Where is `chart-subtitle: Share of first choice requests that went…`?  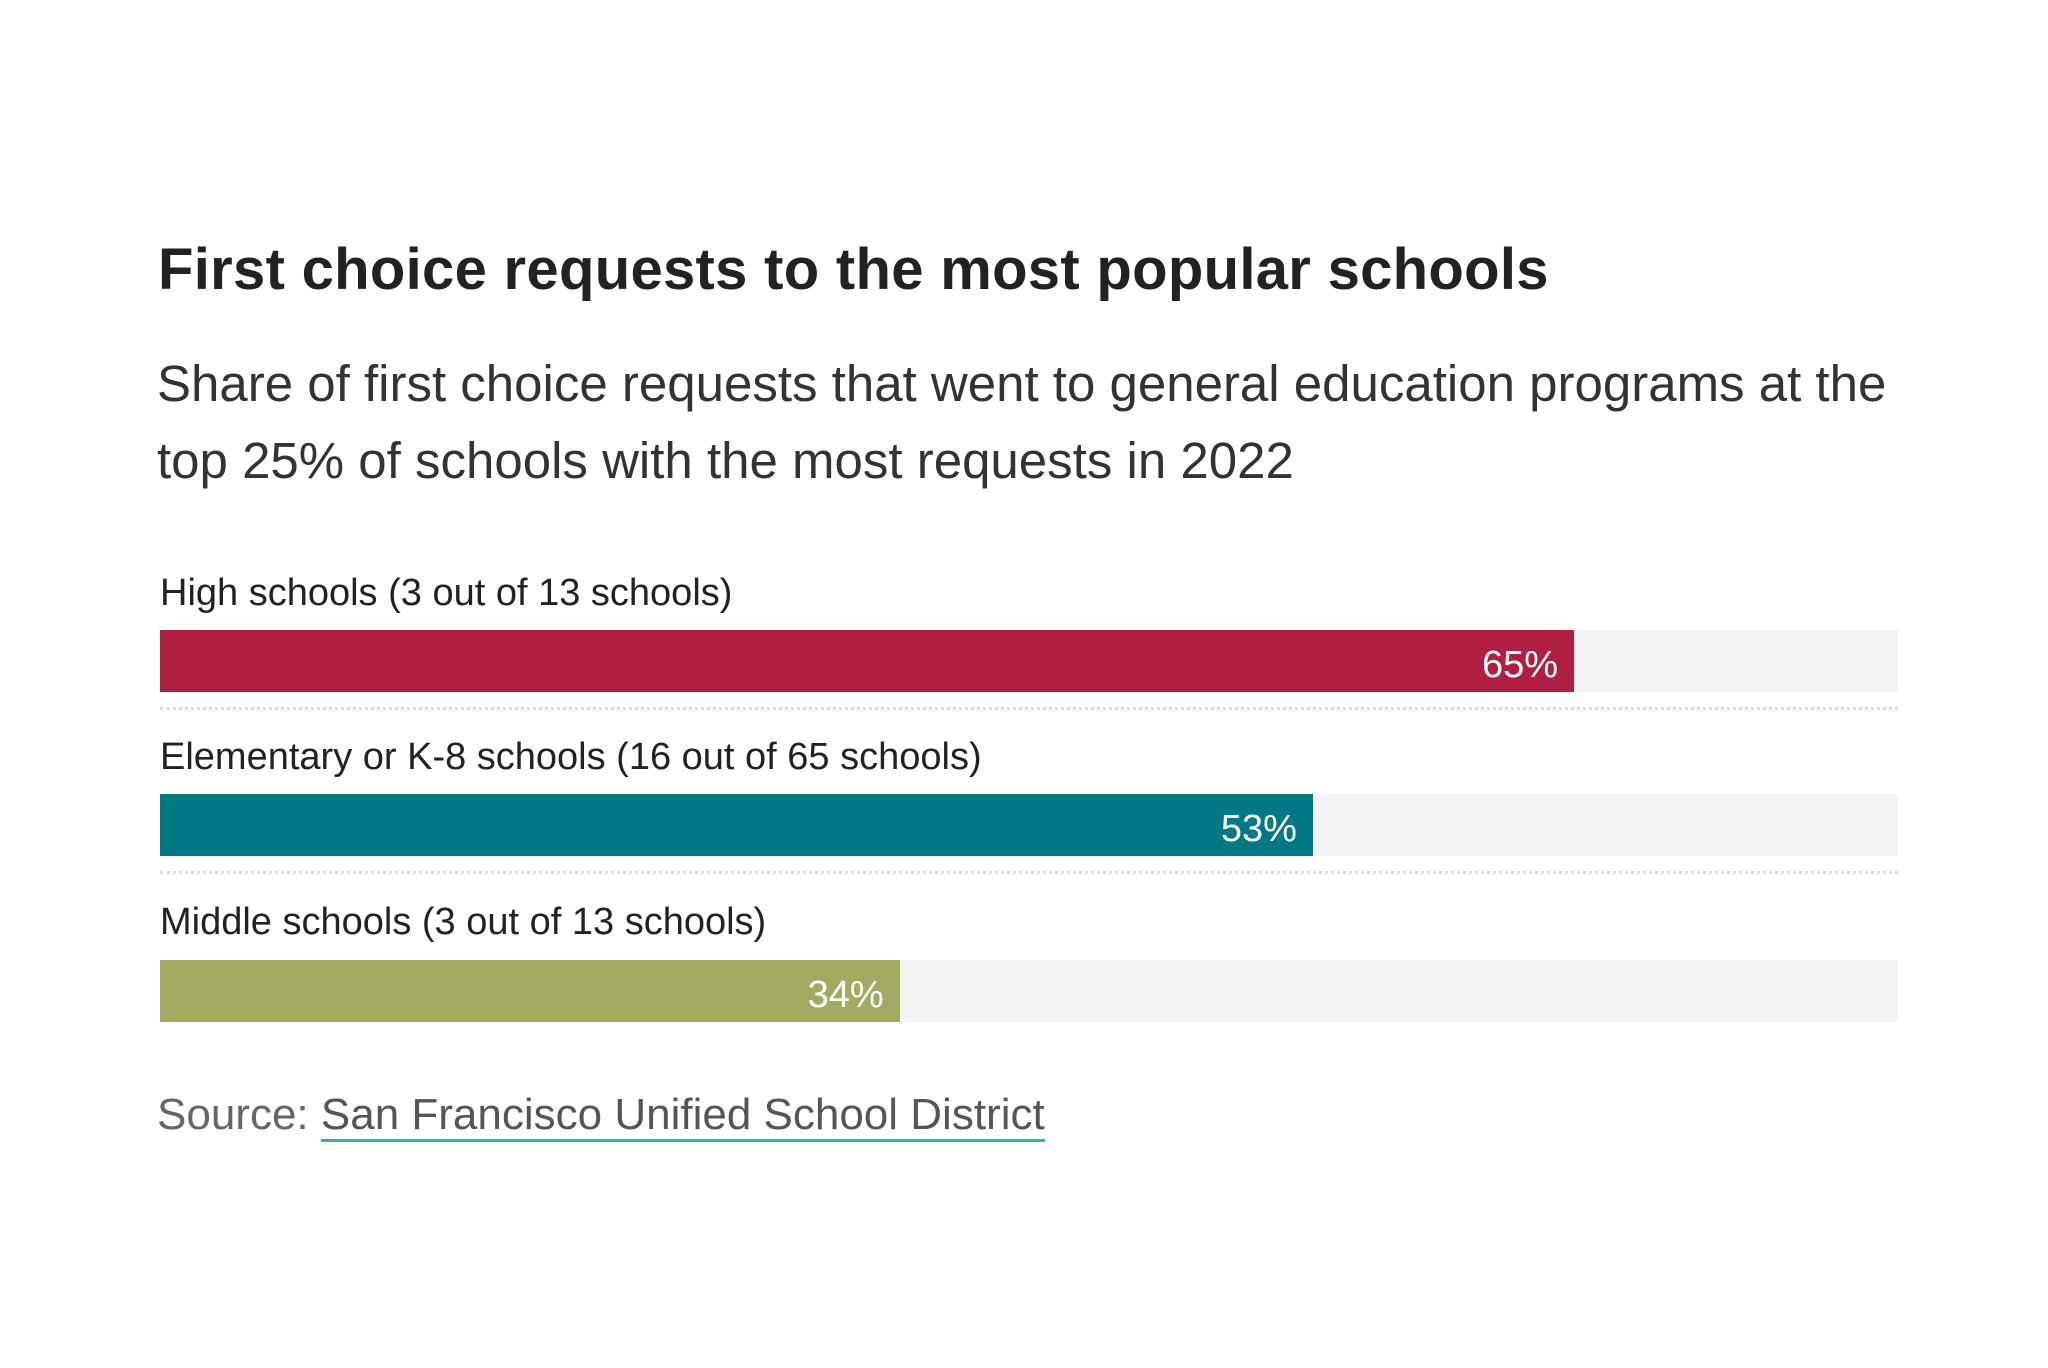
chart-subtitle: Share of first choice requests that went… is located at coordinates (1022, 422).